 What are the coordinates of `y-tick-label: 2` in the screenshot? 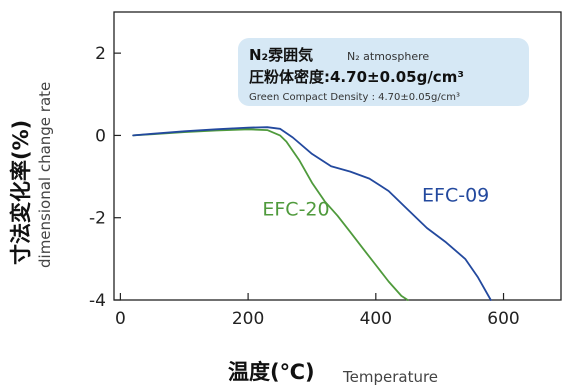 It's located at (100, 54).